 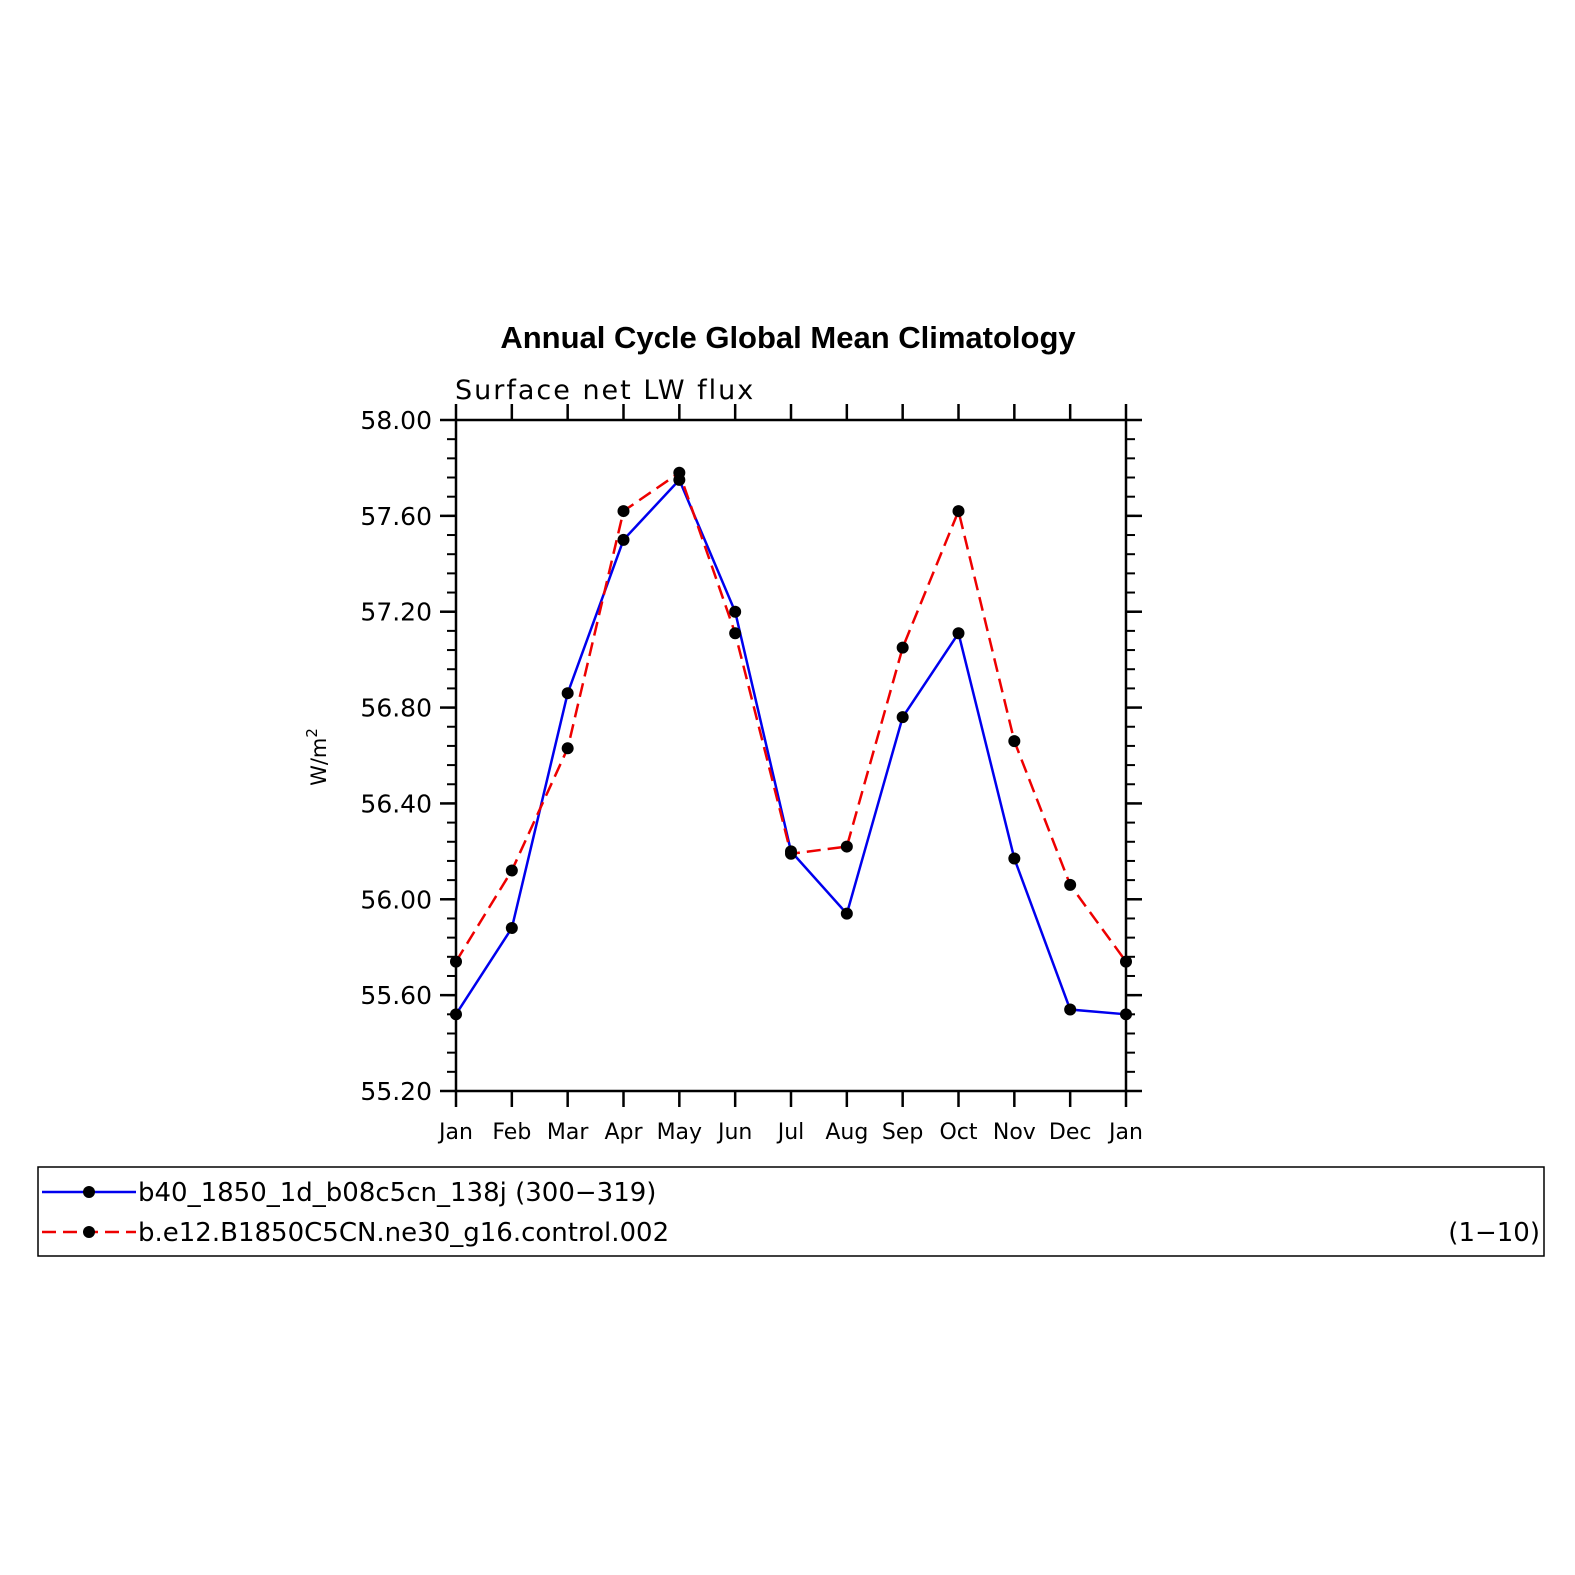 I want to click on y-tick-label: 57.60, so click(x=396, y=516).